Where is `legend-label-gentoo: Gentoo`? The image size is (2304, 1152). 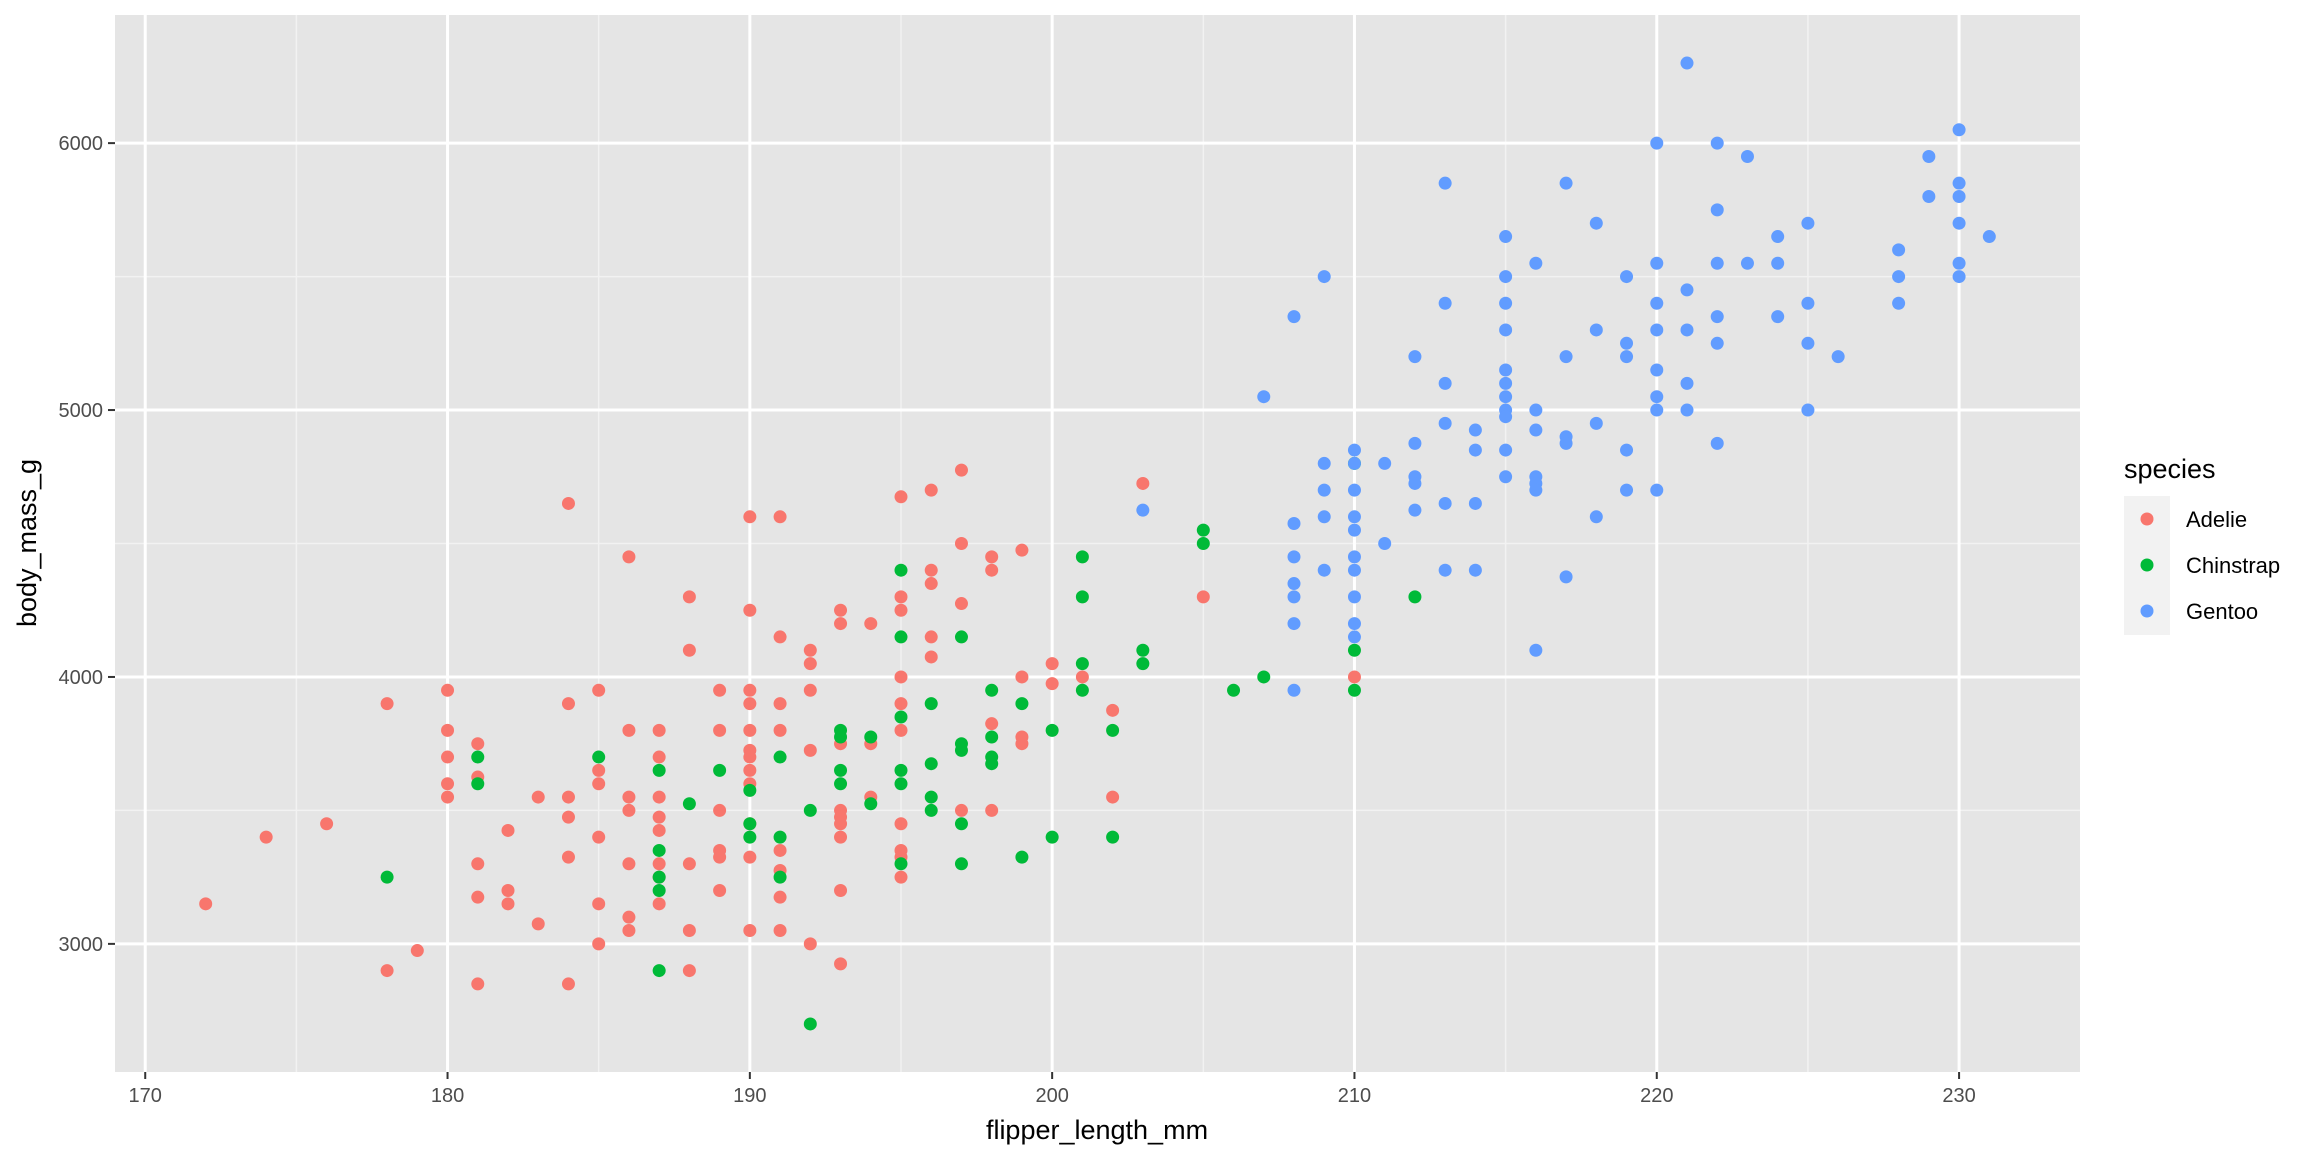
legend-label-gentoo: Gentoo is located at coordinates (2222, 611).